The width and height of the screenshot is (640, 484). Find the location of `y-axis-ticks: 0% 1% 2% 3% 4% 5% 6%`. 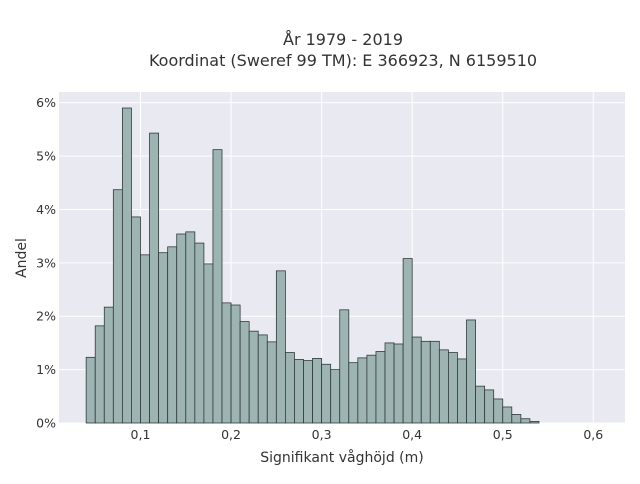

y-axis-ticks: 0% 1% 2% 3% 4% 5% 6% is located at coordinates (46, 262).